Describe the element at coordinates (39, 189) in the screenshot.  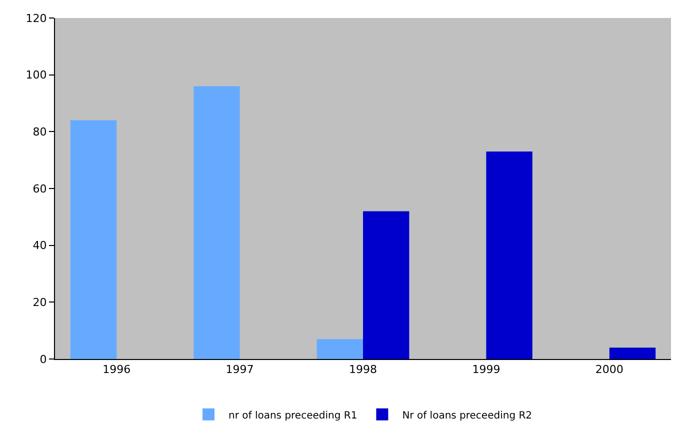
I see `y-tick-label: 60` at that location.